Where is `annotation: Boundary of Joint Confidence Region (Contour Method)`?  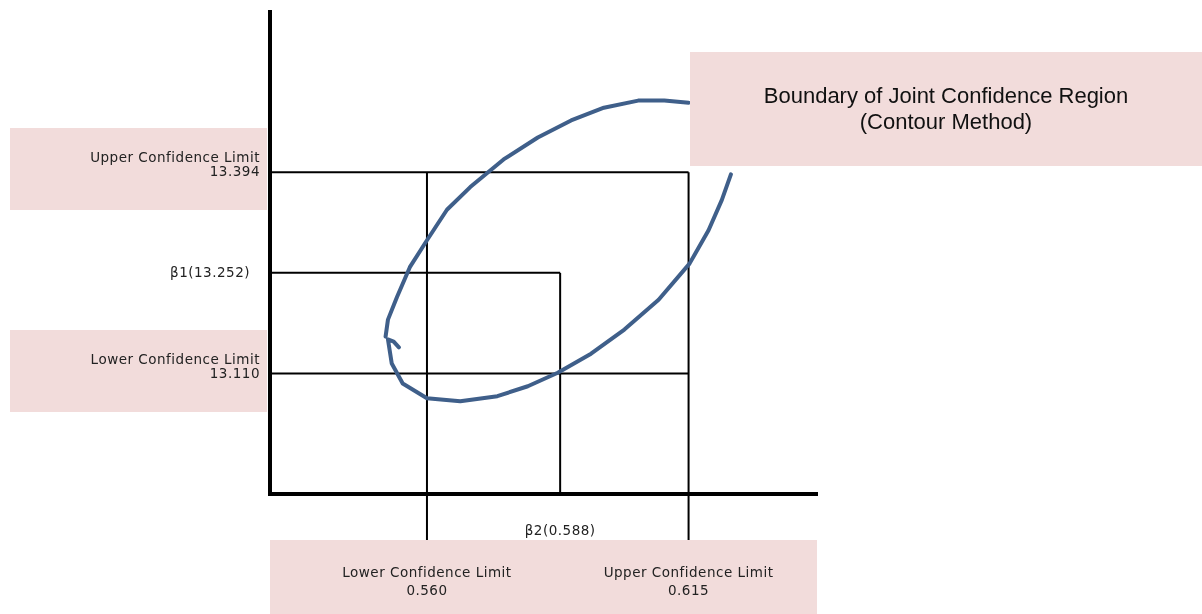 annotation: Boundary of Joint Confidence Region (Contour Method) is located at coordinates (946, 109).